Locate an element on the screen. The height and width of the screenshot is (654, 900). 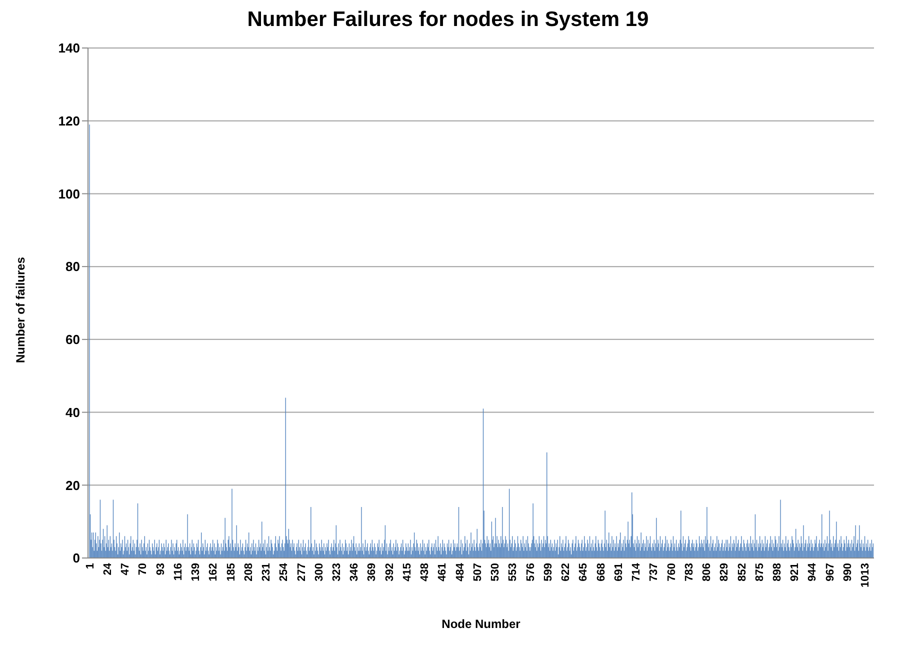
x-tick-label: 185 is located at coordinates (231, 572).